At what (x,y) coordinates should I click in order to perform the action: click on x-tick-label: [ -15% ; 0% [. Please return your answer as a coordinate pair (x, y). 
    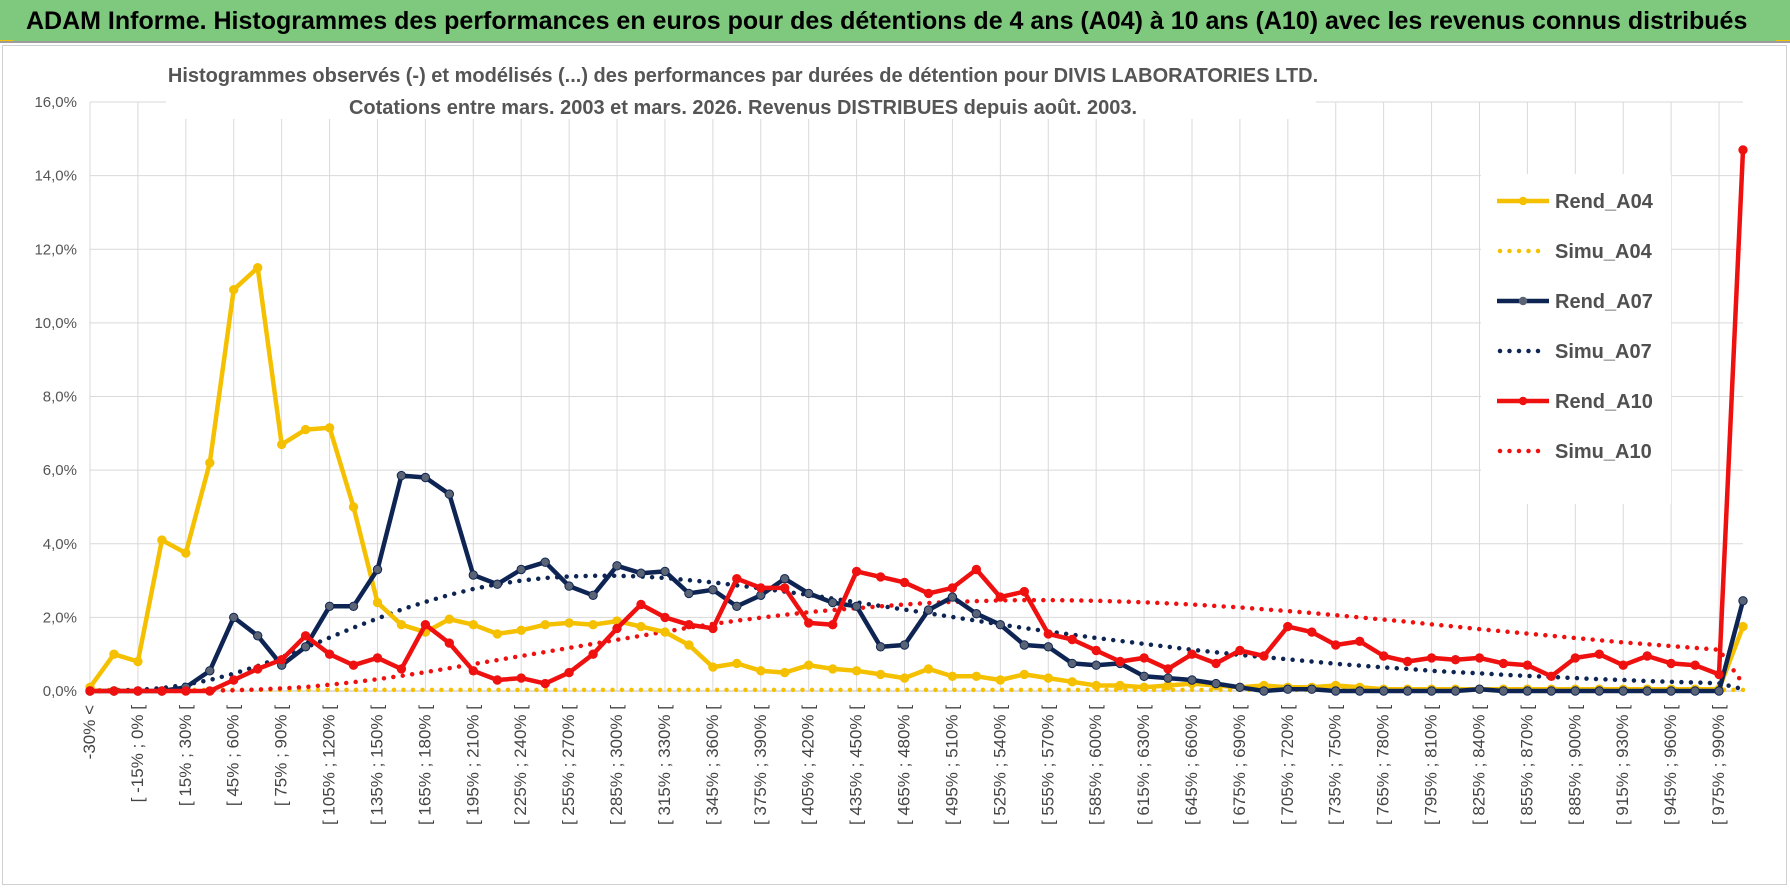
    Looking at the image, I should click on (137, 754).